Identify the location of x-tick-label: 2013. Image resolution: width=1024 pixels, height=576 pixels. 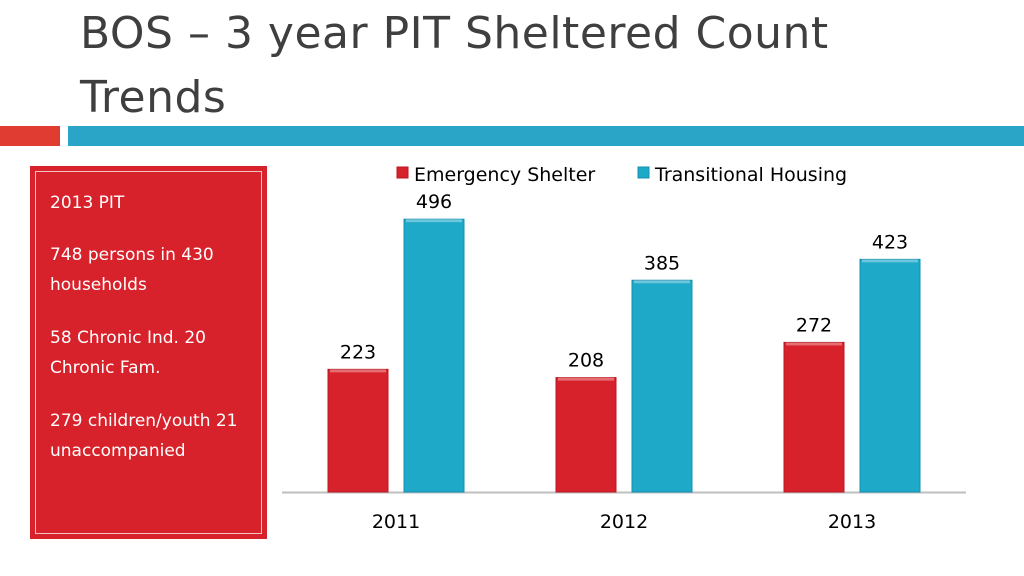
(852, 522).